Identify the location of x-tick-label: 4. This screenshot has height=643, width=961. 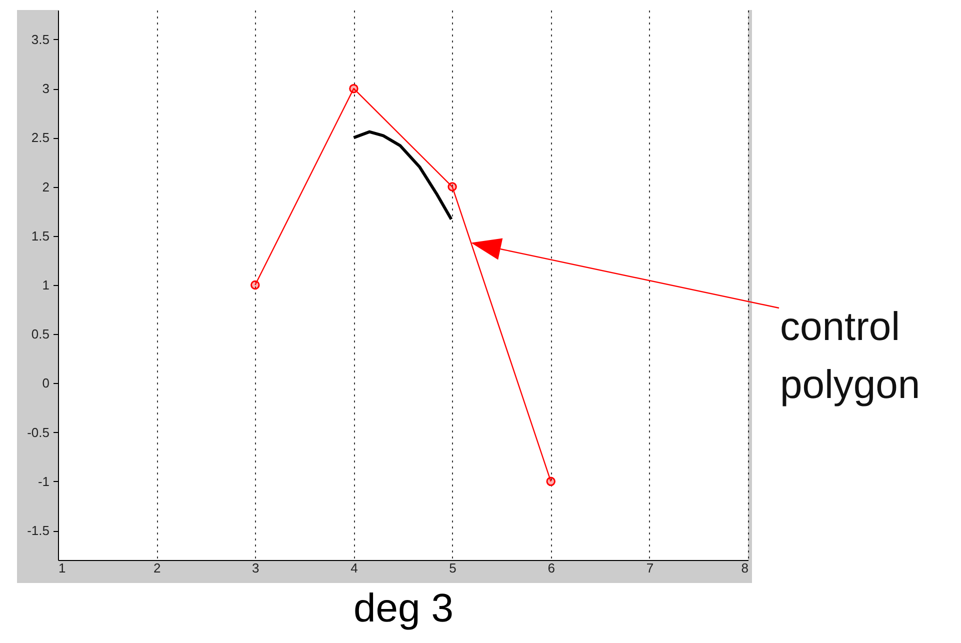
(354, 568).